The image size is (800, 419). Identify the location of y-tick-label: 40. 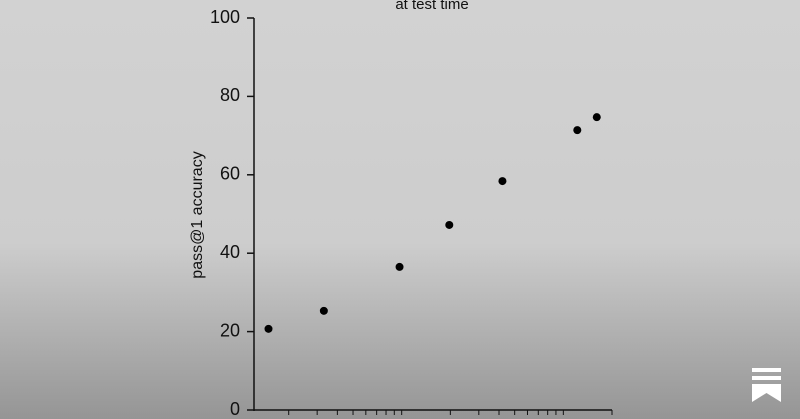
(230, 252).